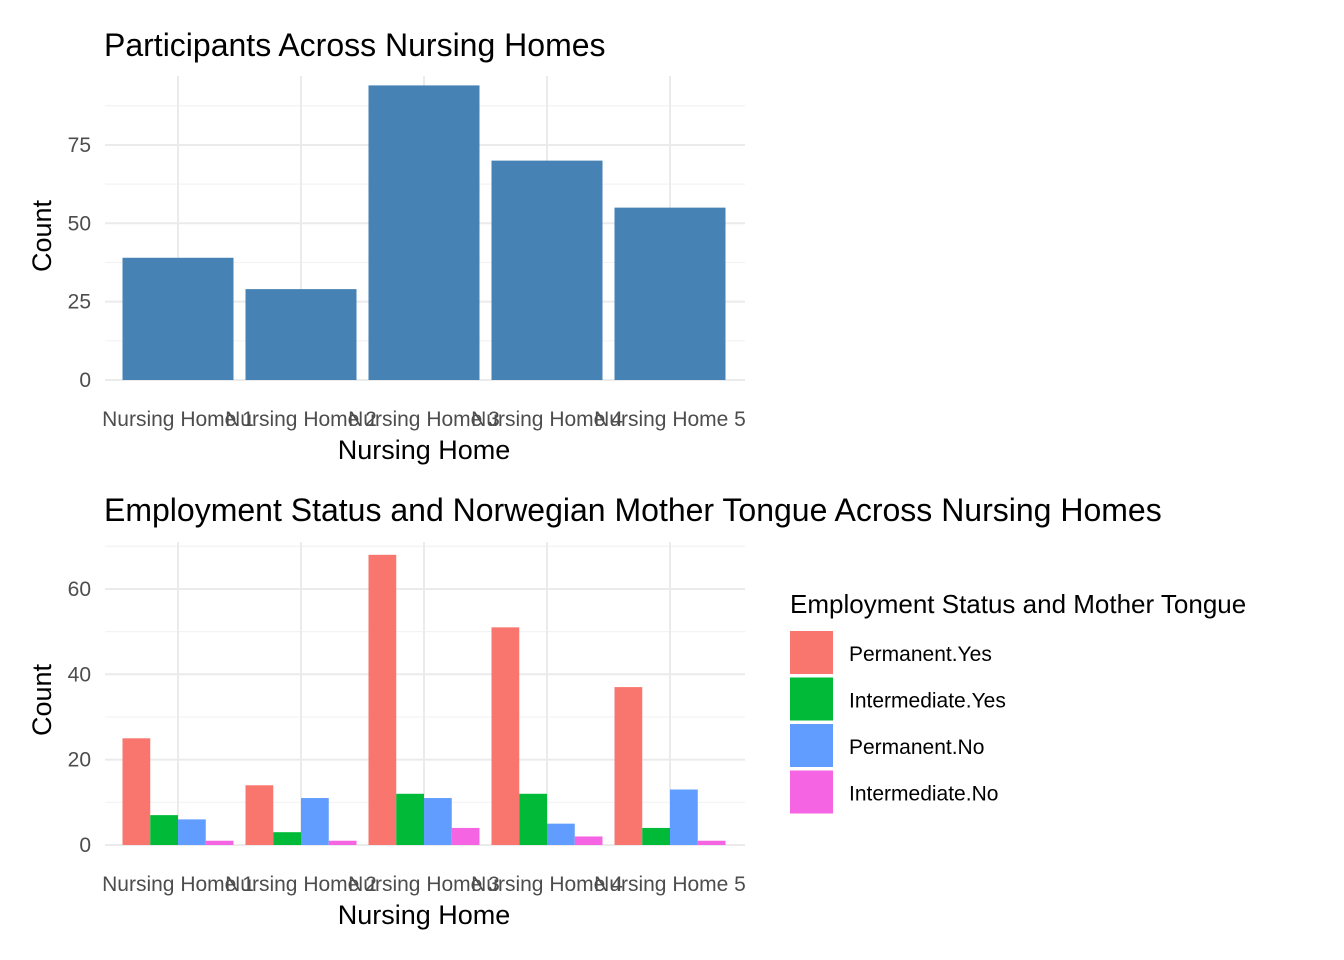  Describe the element at coordinates (923, 794) in the screenshot. I see `legend-label: Intermediate.No` at that location.